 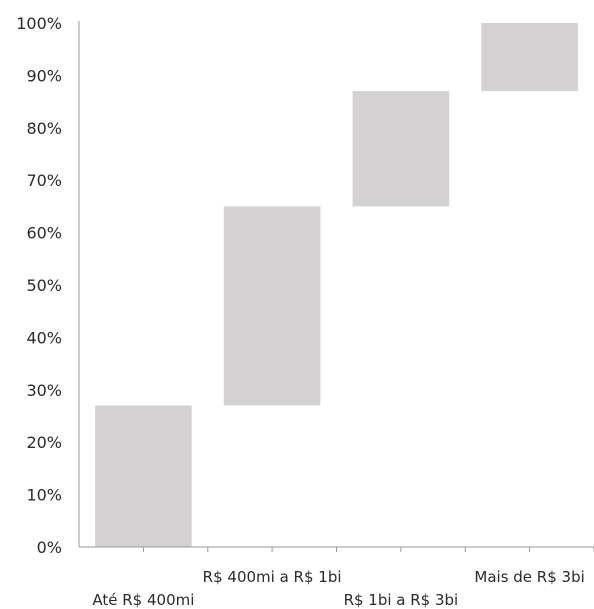 What do you see at coordinates (143, 600) in the screenshot?
I see `x-category-label: Até R$ 400mi` at bounding box center [143, 600].